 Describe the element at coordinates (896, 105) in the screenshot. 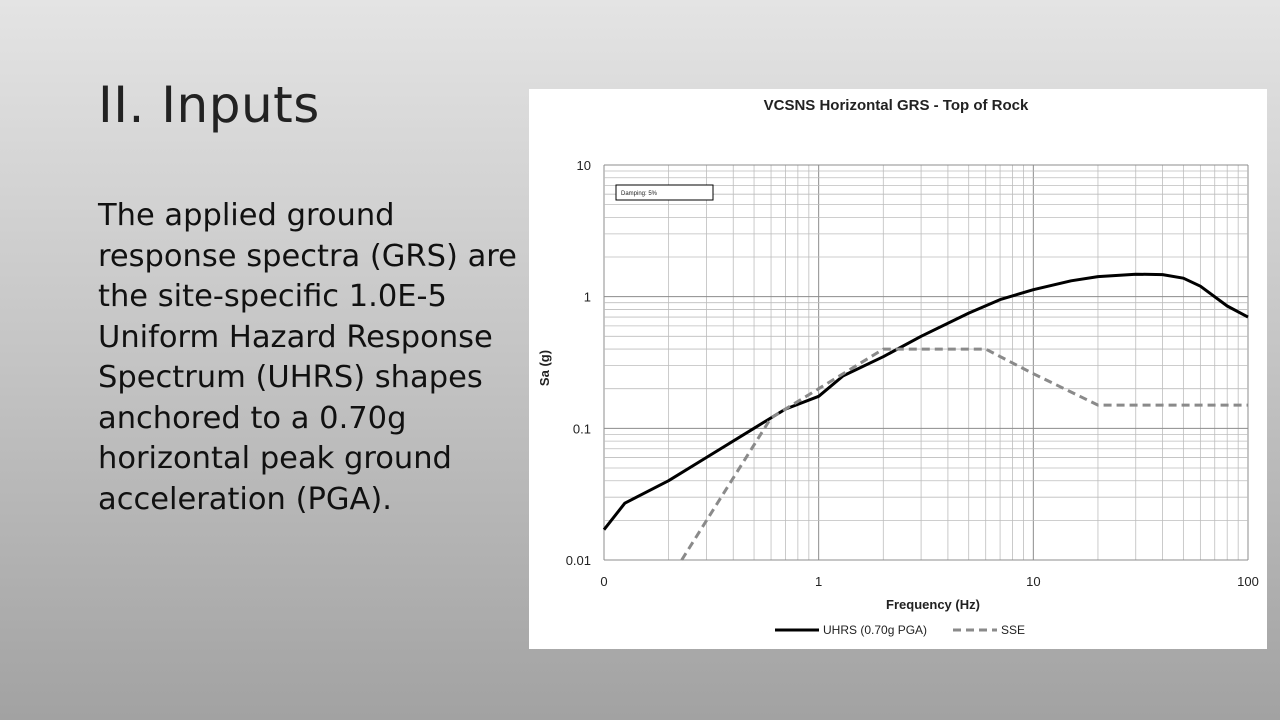

I see `chart-title: VCSNS Horizontal GRS - Top of Rock` at that location.